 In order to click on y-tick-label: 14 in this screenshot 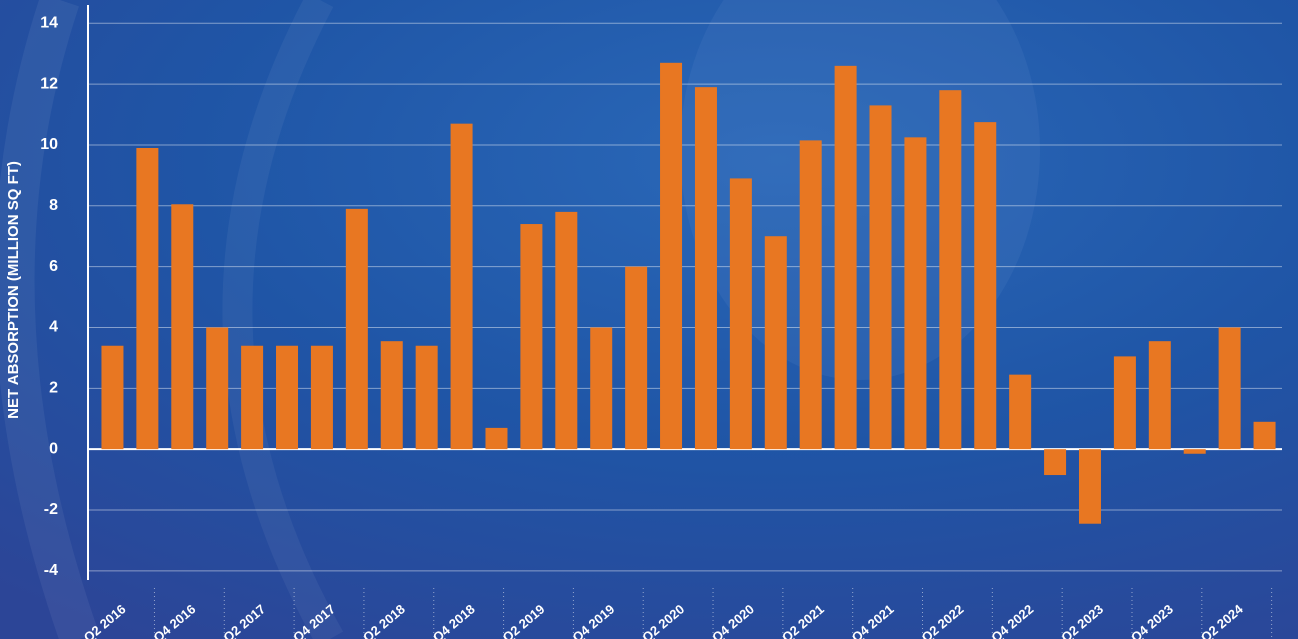, I will do `click(49, 22)`.